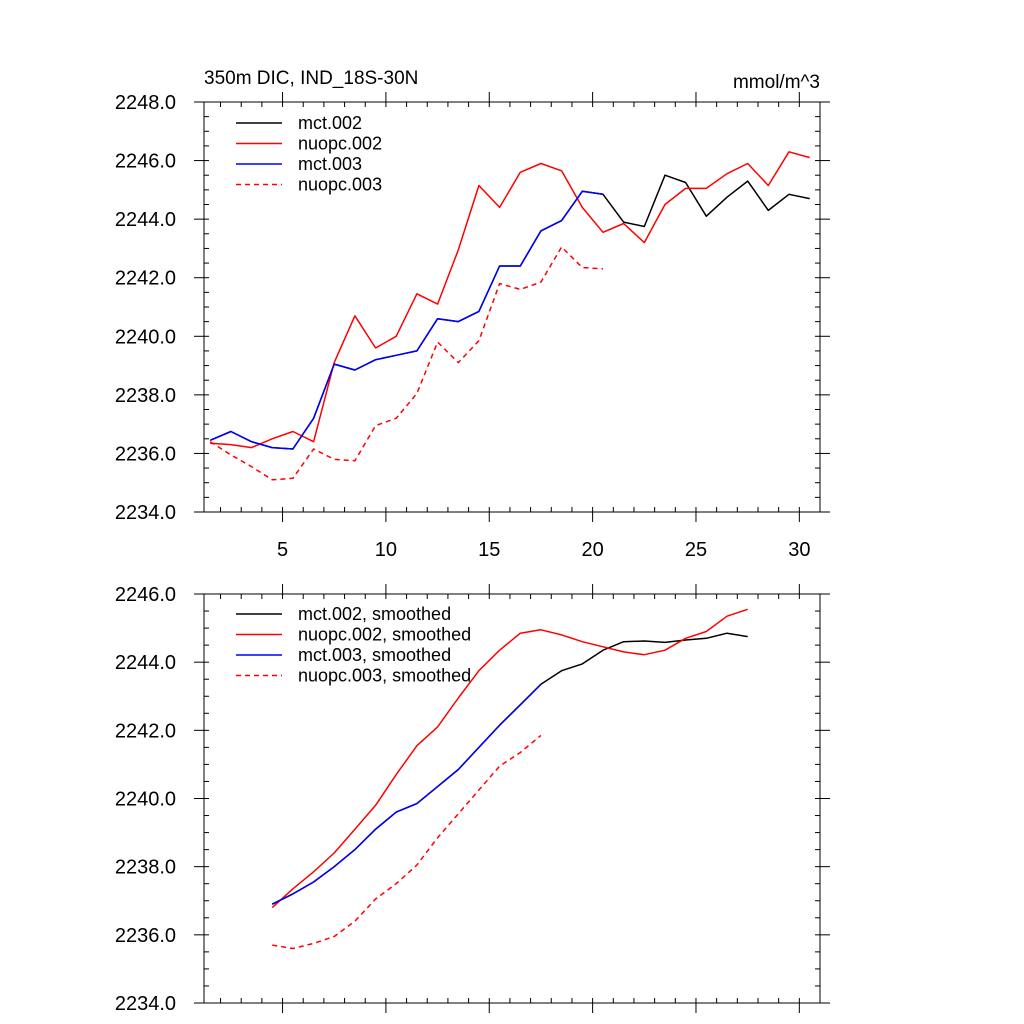  Describe the element at coordinates (592, 550) in the screenshot. I see `x-tick-label: 20` at that location.